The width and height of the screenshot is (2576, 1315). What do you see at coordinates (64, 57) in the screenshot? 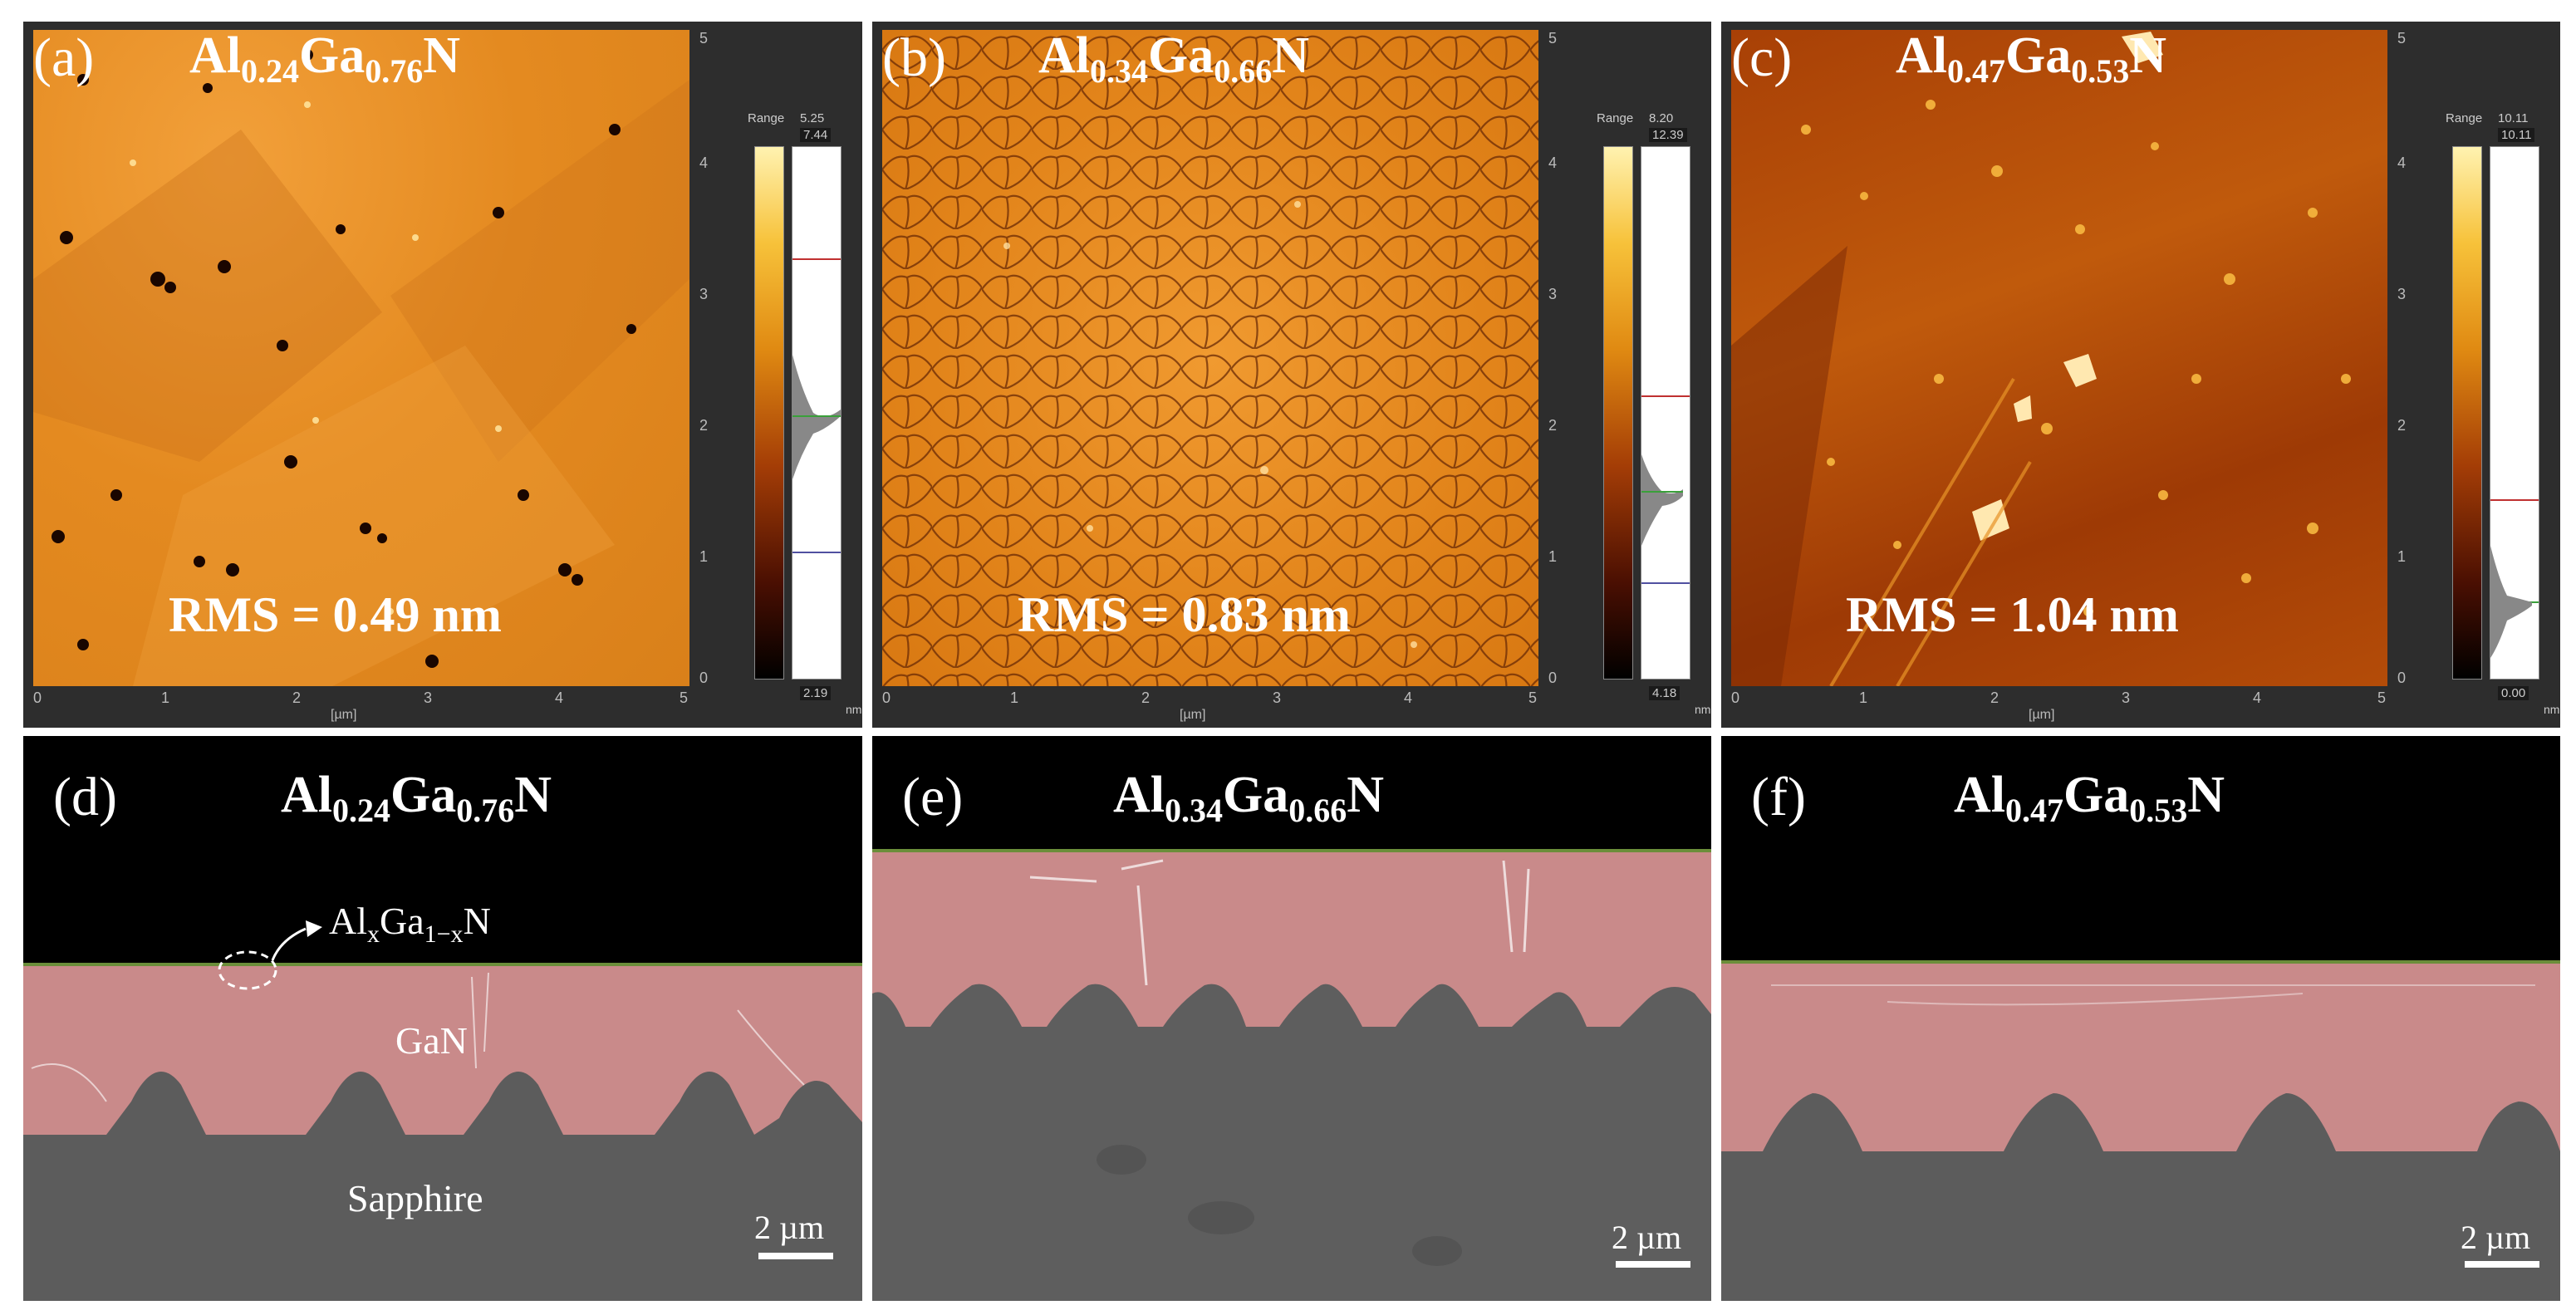
I see `panel-label-a: (a)` at bounding box center [64, 57].